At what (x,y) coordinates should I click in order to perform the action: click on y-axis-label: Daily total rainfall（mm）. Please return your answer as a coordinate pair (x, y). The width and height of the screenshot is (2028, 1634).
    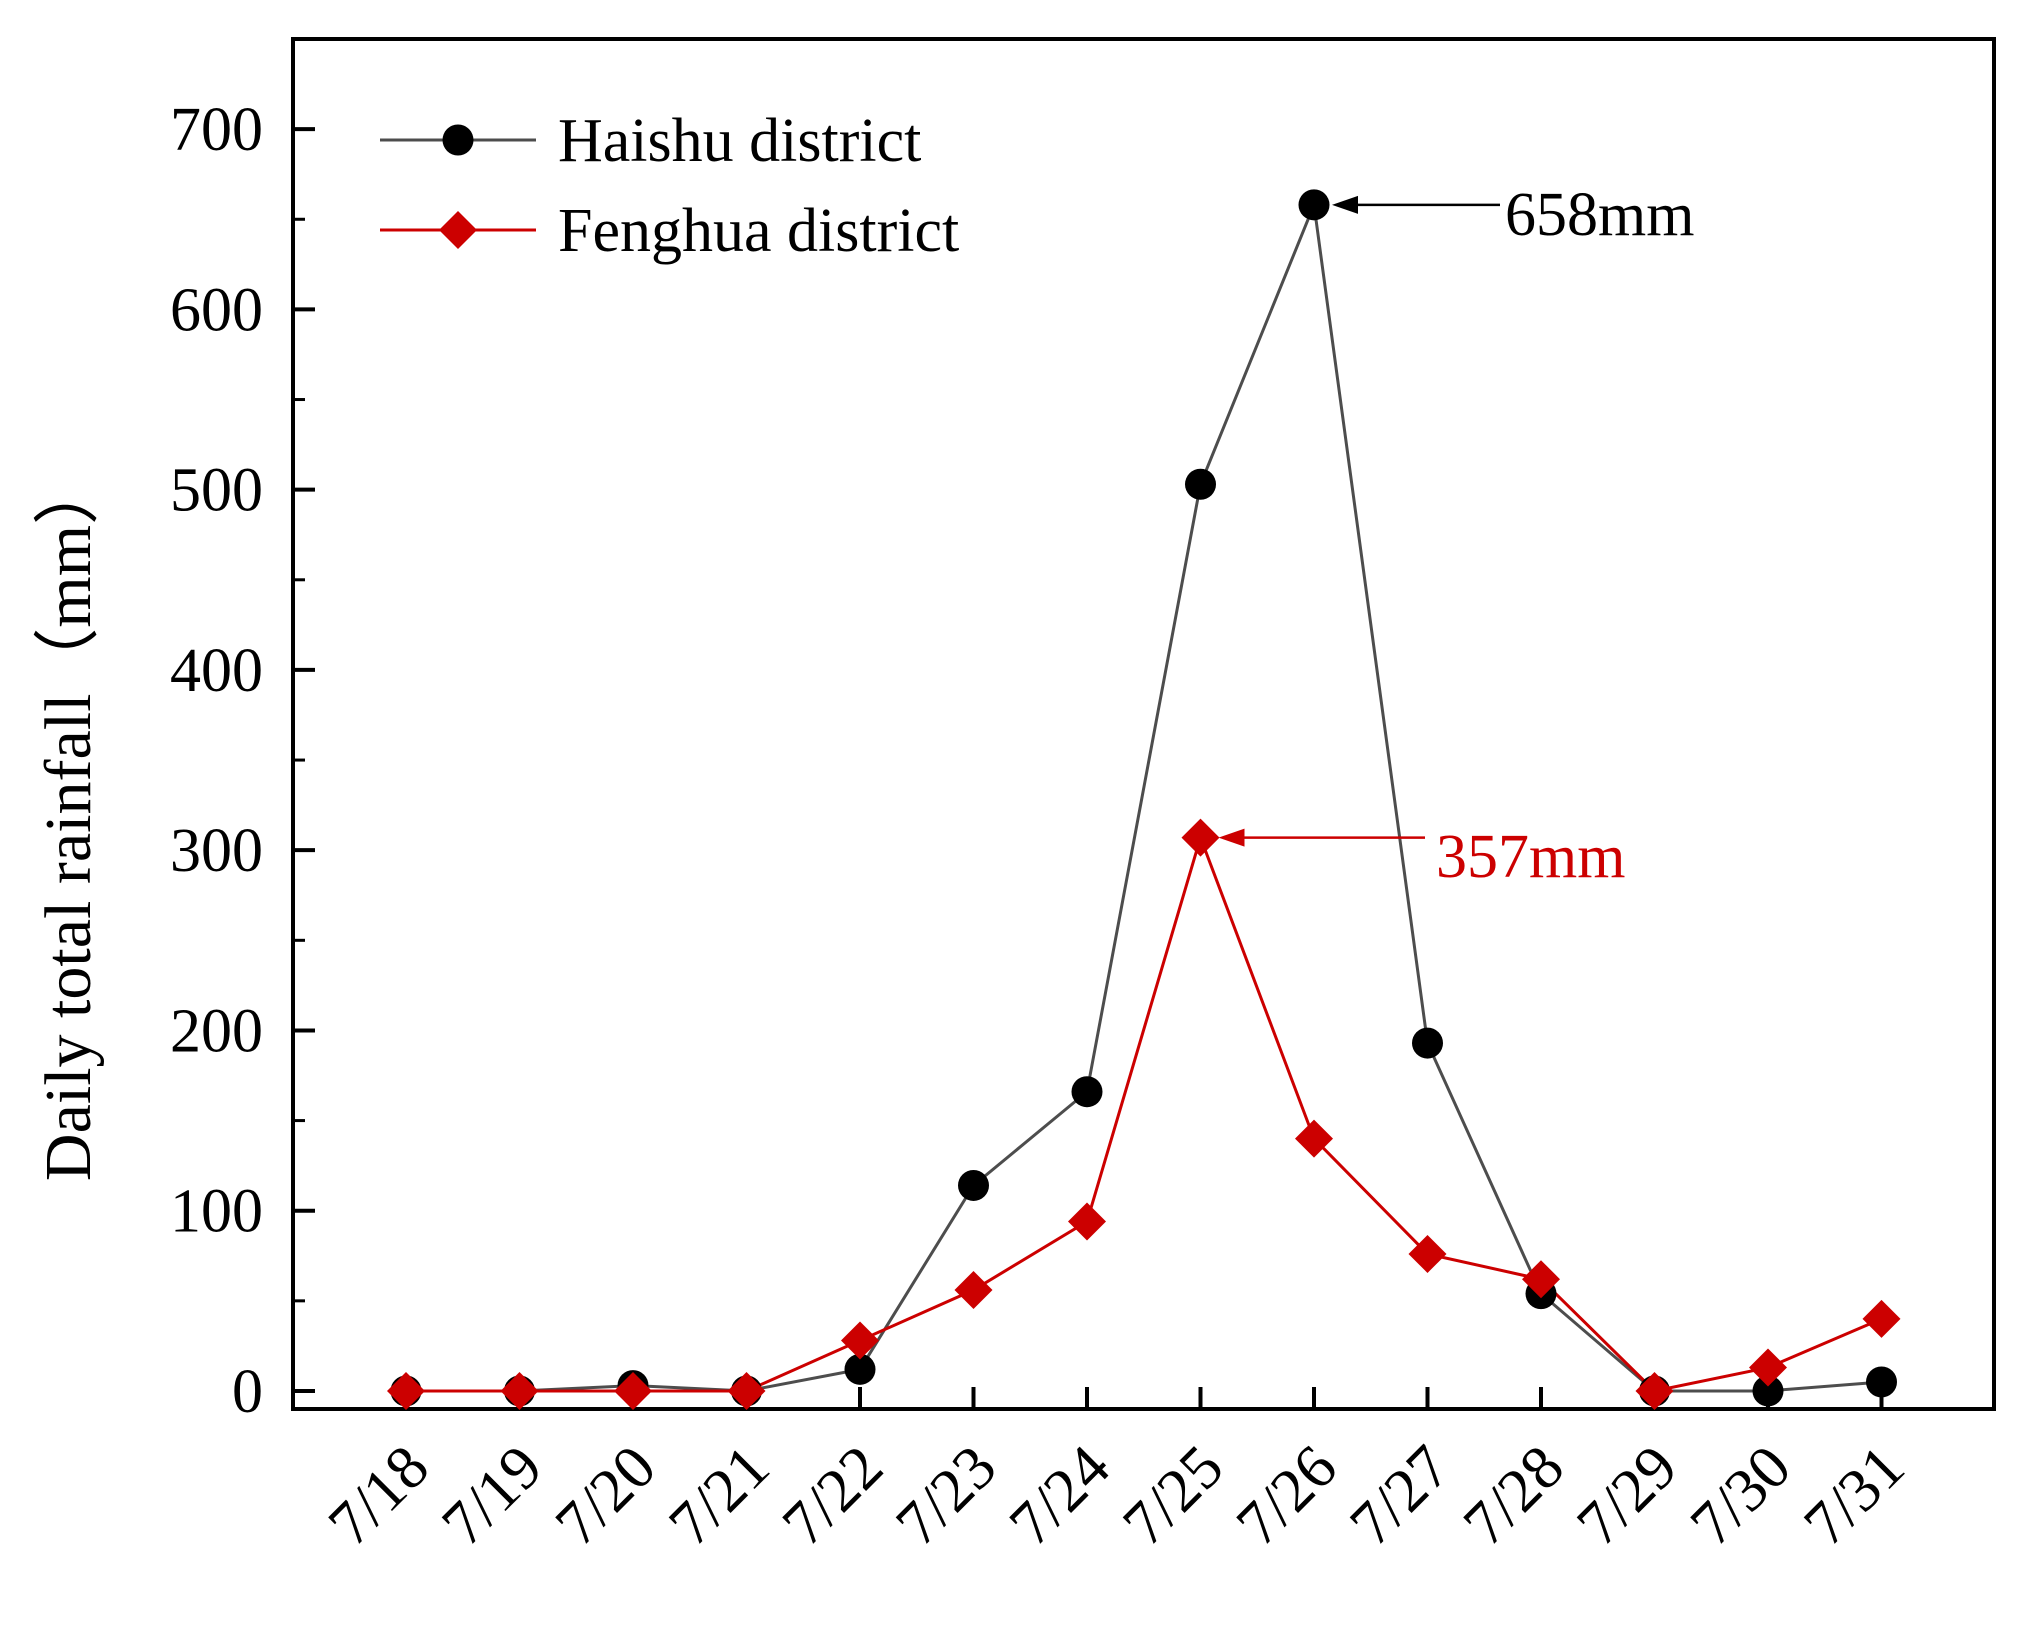
    Looking at the image, I should click on (68, 820).